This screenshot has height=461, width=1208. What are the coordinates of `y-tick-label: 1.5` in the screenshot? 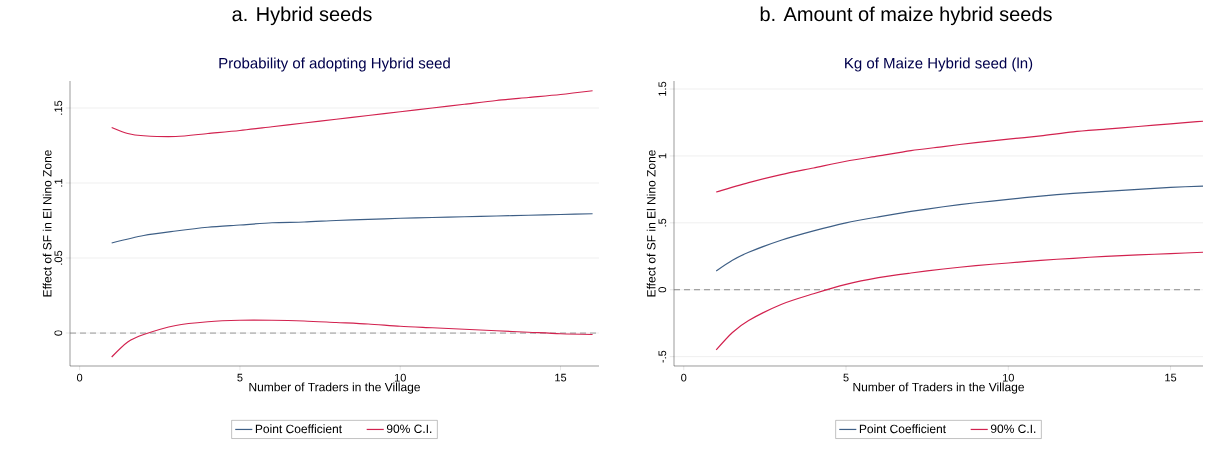 It's located at (662, 88).